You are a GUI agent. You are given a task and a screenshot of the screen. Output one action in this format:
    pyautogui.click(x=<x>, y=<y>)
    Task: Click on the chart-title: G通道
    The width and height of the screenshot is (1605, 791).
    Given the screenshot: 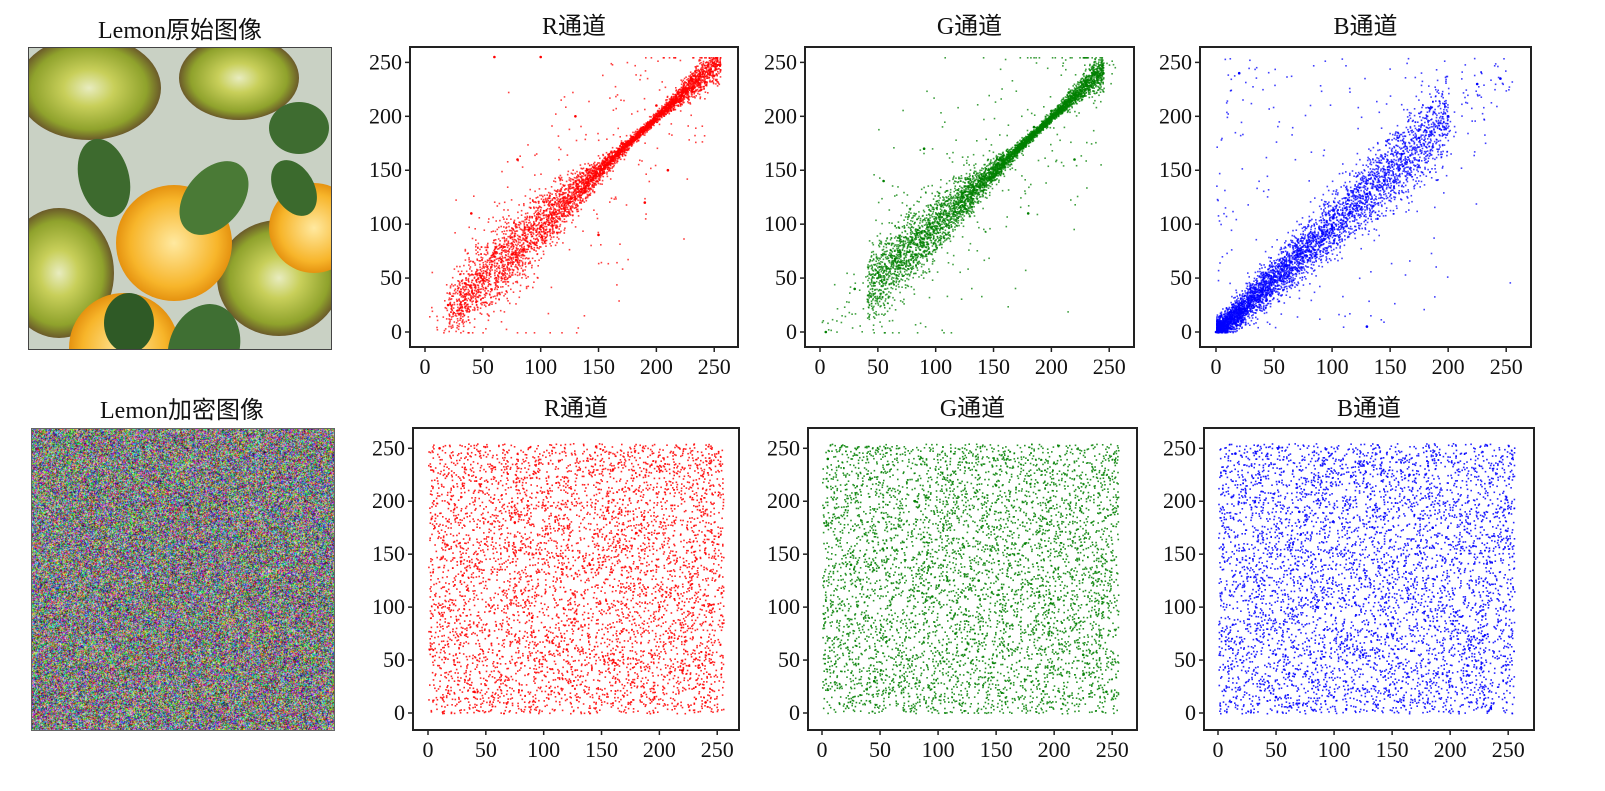 What is the action you would take?
    pyautogui.click(x=969, y=26)
    